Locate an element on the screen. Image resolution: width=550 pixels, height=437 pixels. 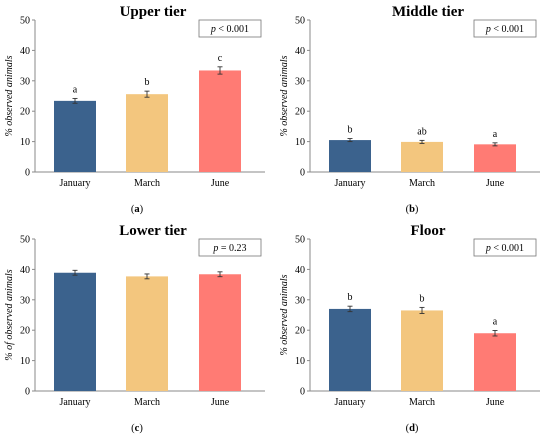
panel-label: (d) is located at coordinates (412, 428).